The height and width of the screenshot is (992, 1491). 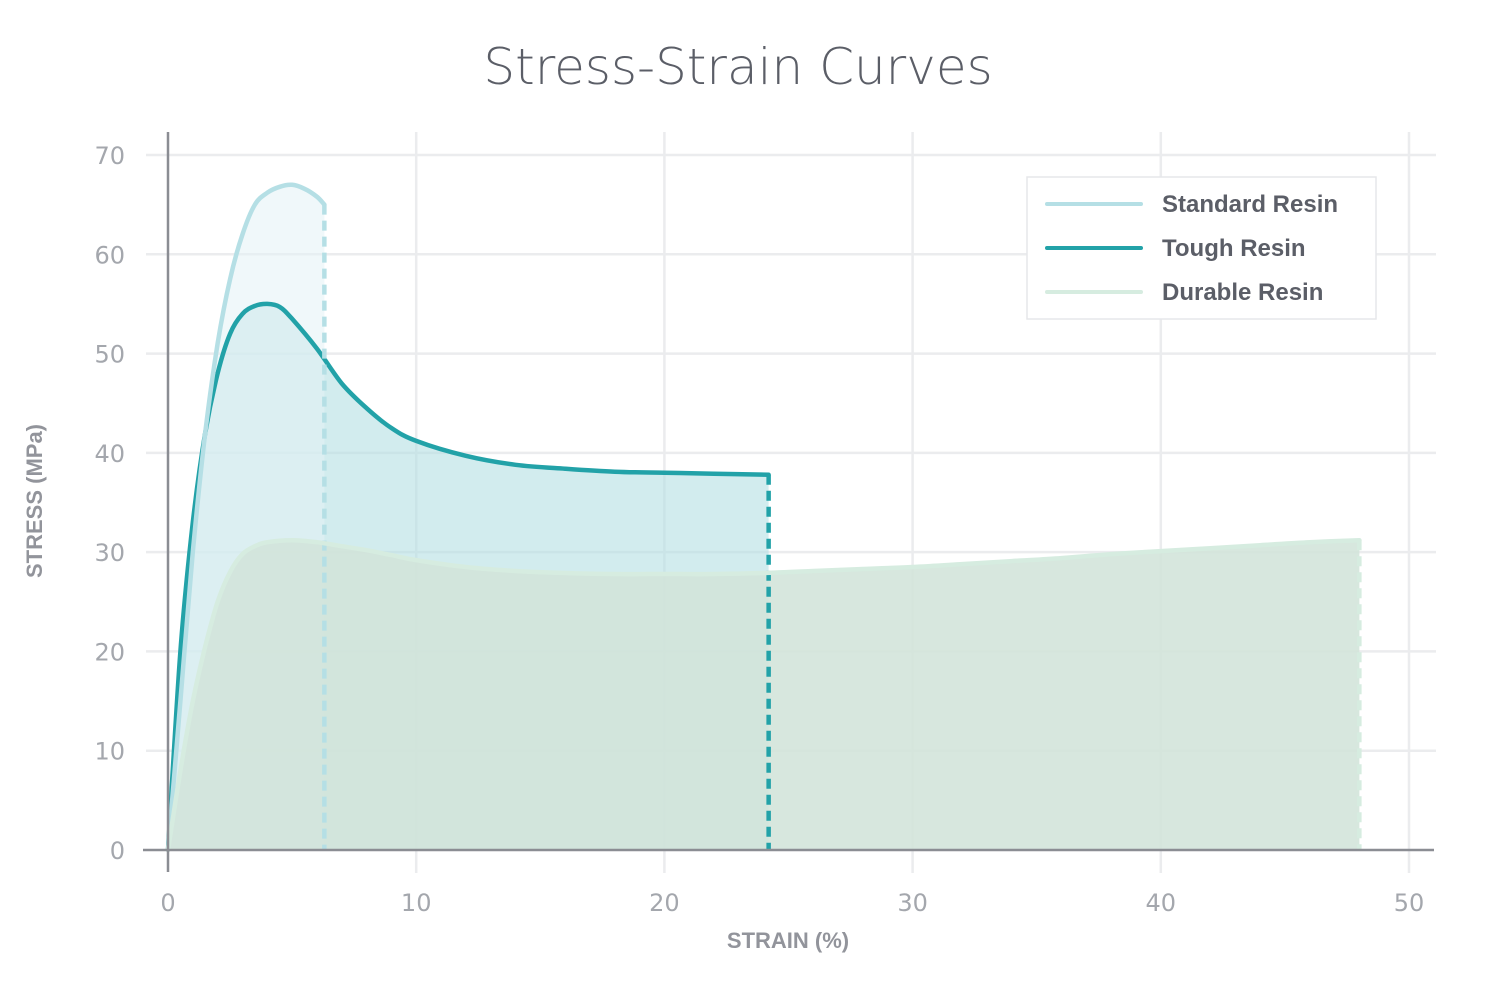 I want to click on x-tick-label-50: 50, so click(x=1409, y=903).